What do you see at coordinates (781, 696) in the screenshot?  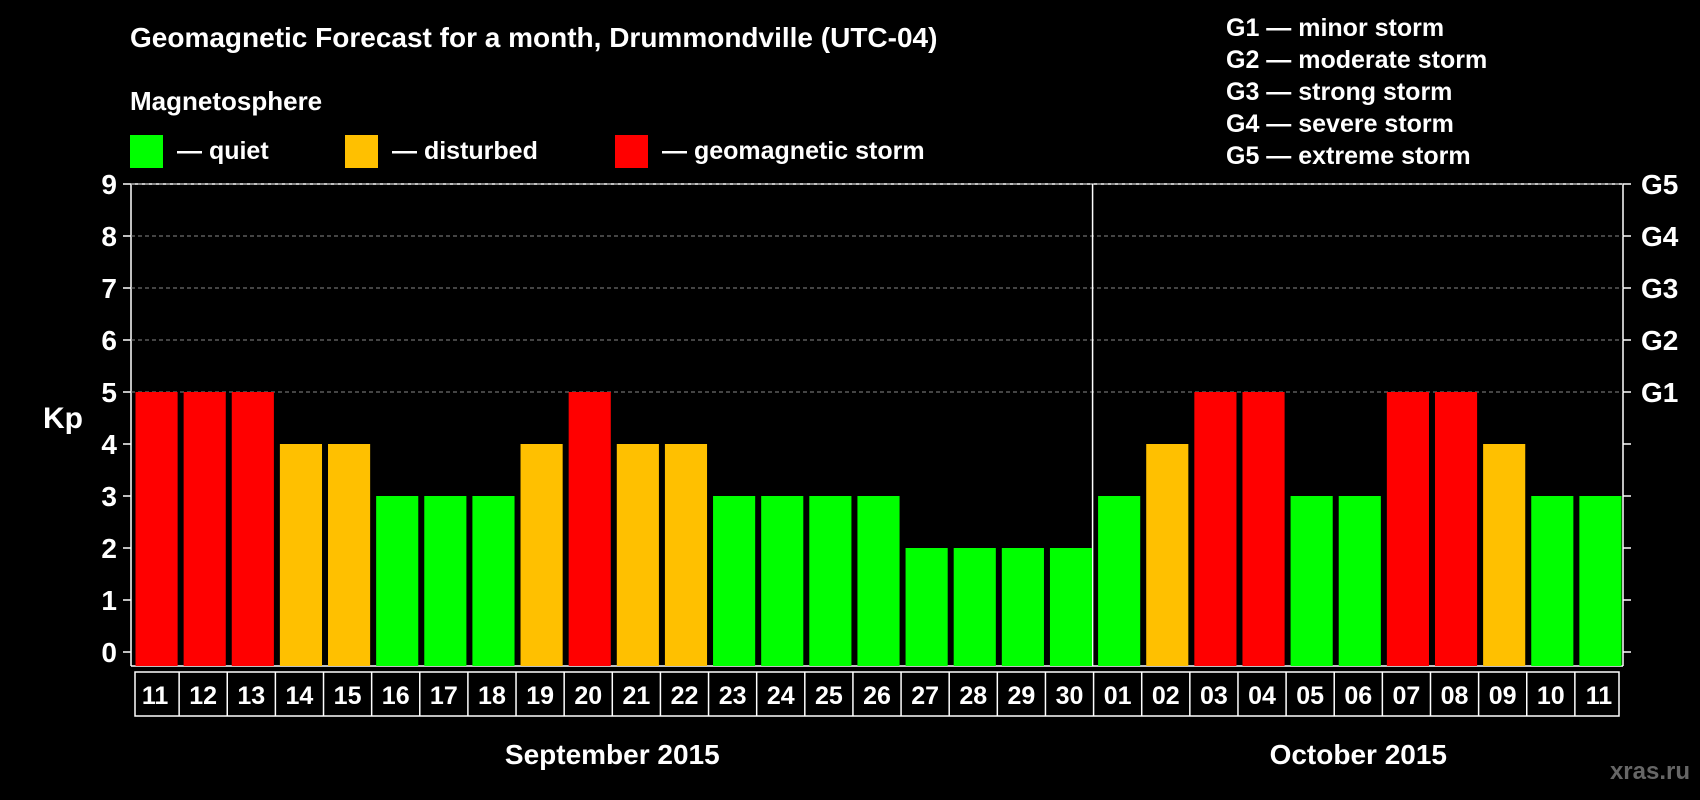 I see `day-label-14: 24` at bounding box center [781, 696].